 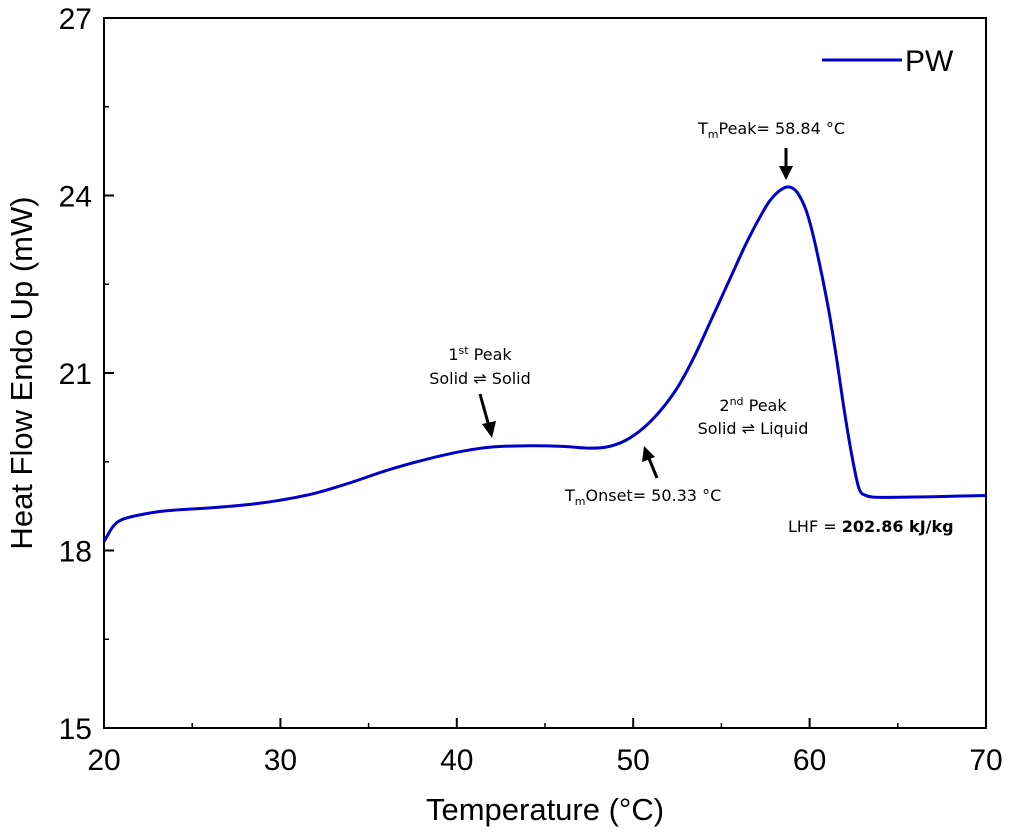 What do you see at coordinates (633, 760) in the screenshot?
I see `x-tick-label: 50` at bounding box center [633, 760].